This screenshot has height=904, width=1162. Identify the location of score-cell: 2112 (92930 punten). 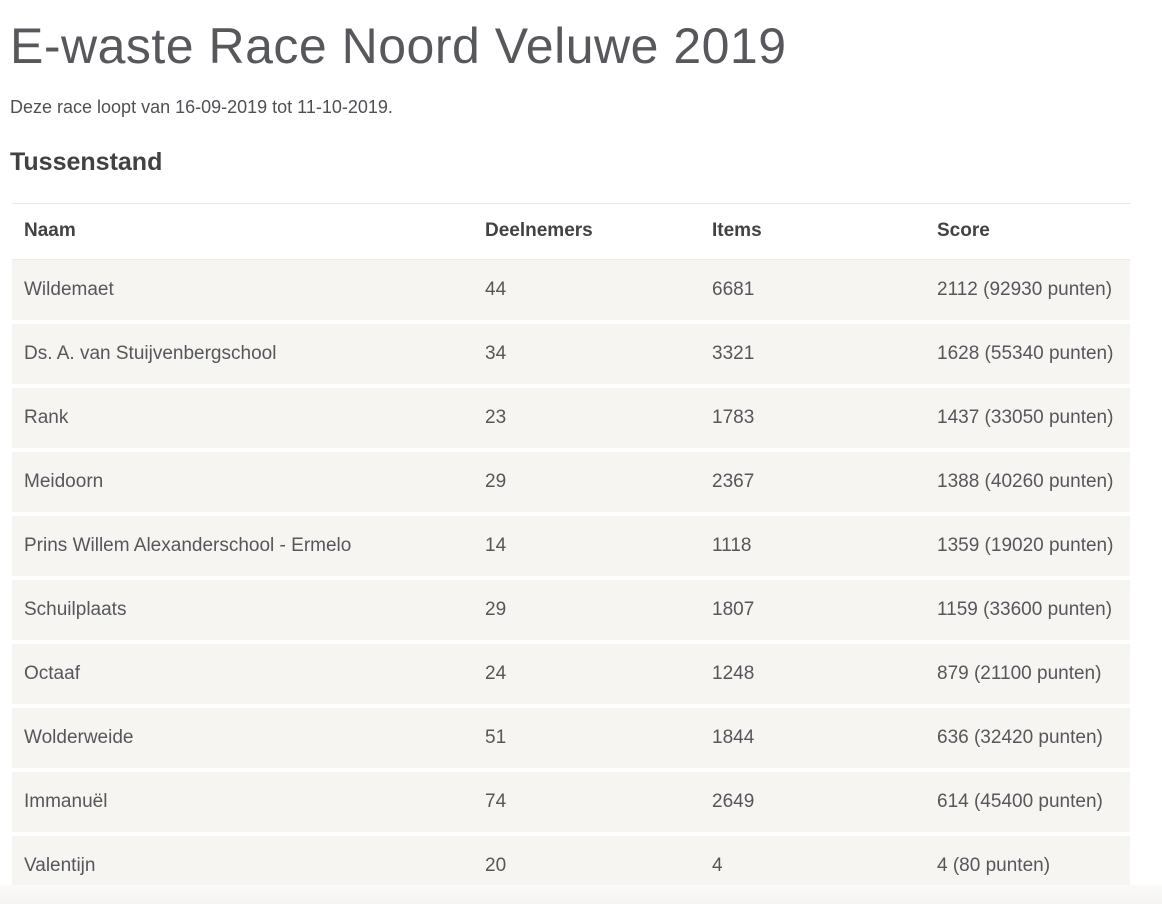
(1027, 291).